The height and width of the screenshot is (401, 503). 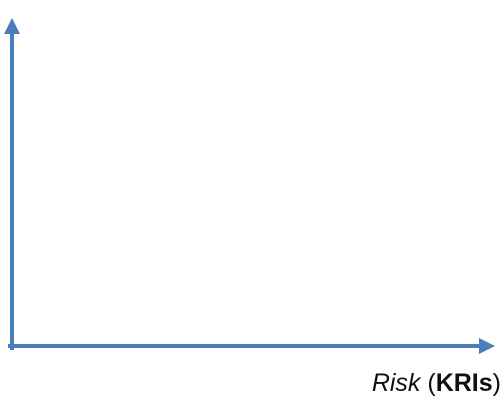 I want to click on x-axis-label-paren-close: ), so click(x=496, y=383).